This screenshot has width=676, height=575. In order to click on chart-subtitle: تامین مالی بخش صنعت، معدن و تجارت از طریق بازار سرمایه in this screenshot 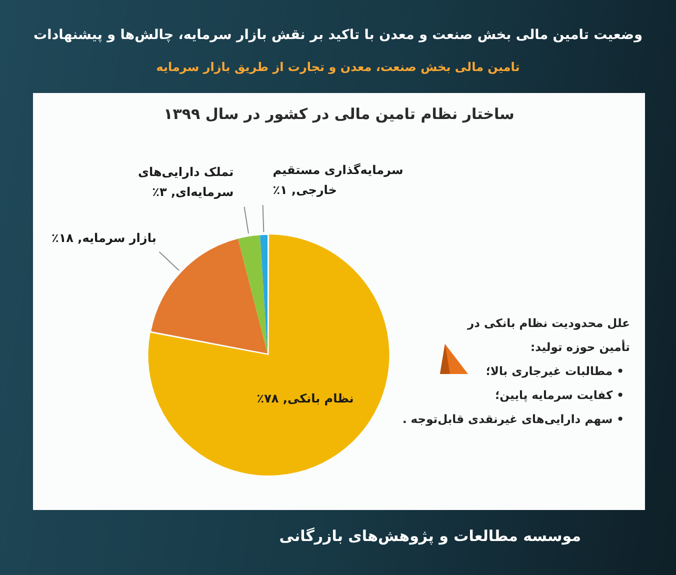, I will do `click(338, 67)`.